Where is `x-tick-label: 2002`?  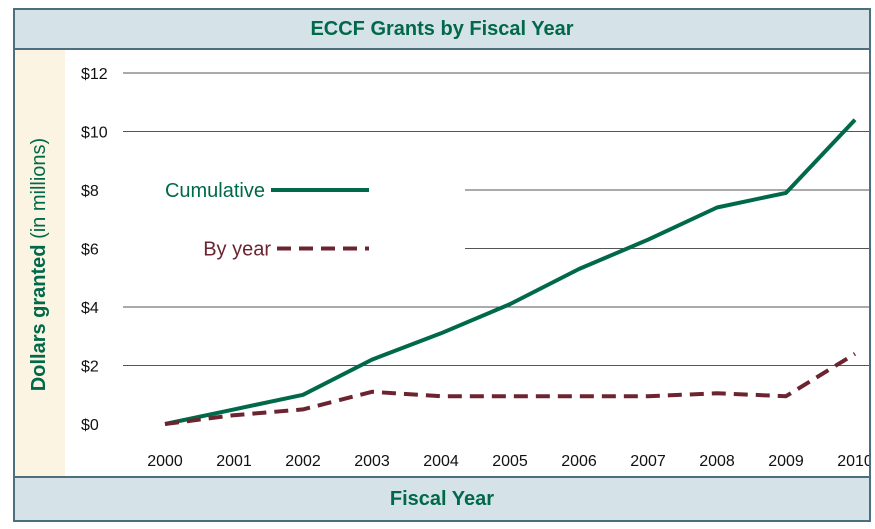 x-tick-label: 2002 is located at coordinates (303, 461).